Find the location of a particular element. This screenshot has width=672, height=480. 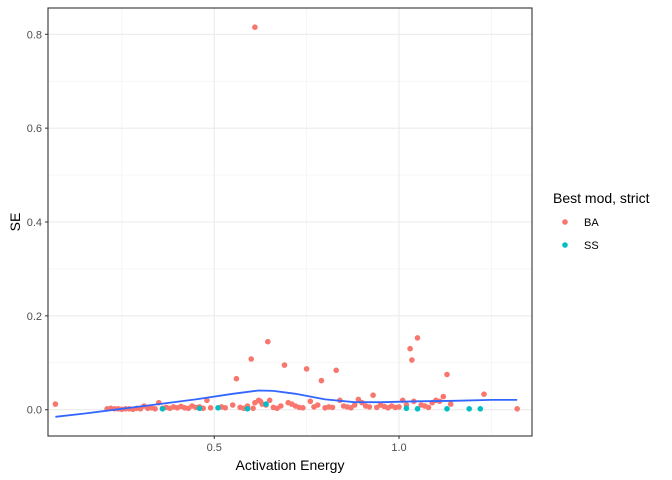

legend-entries: BA SS is located at coordinates (580, 234).